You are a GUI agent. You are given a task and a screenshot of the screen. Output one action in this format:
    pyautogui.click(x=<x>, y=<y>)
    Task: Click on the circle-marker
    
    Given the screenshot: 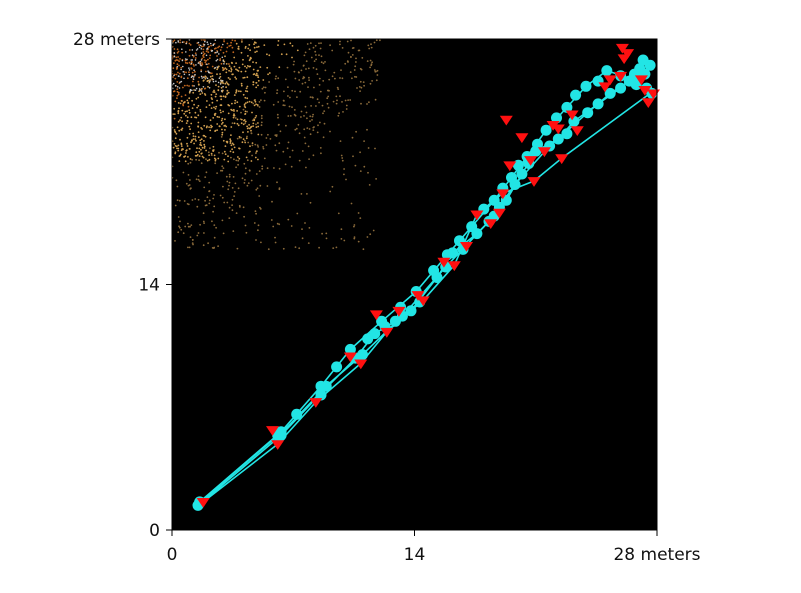 What is the action you would take?
    pyautogui.click(x=598, y=104)
    